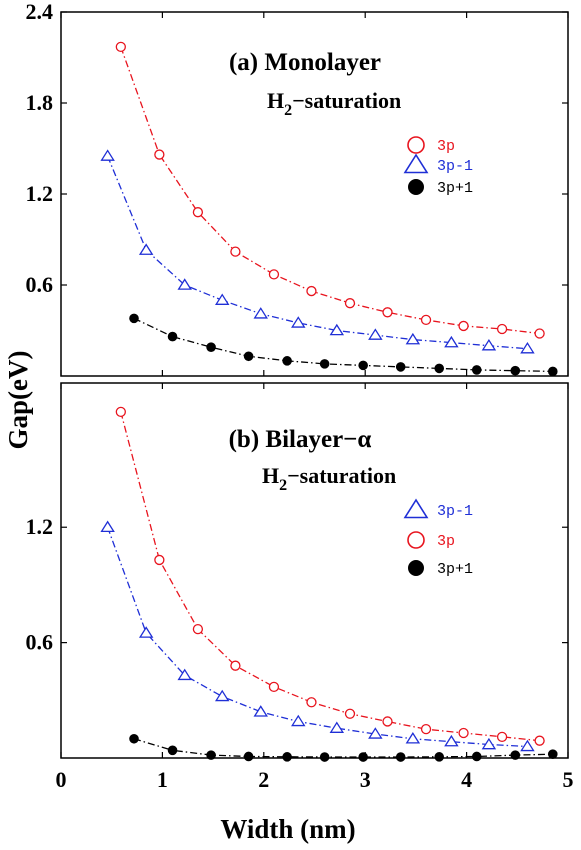 This screenshot has height=850, width=581. I want to click on y-axis-label: Gap(eV), so click(18, 400).